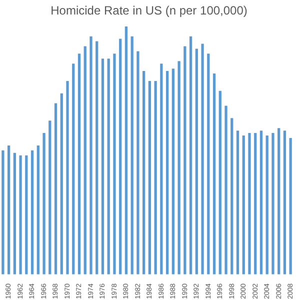  Describe the element at coordinates (149, 11) in the screenshot. I see `chart-title: Homicide Rate in US (n per 100,000)` at that location.